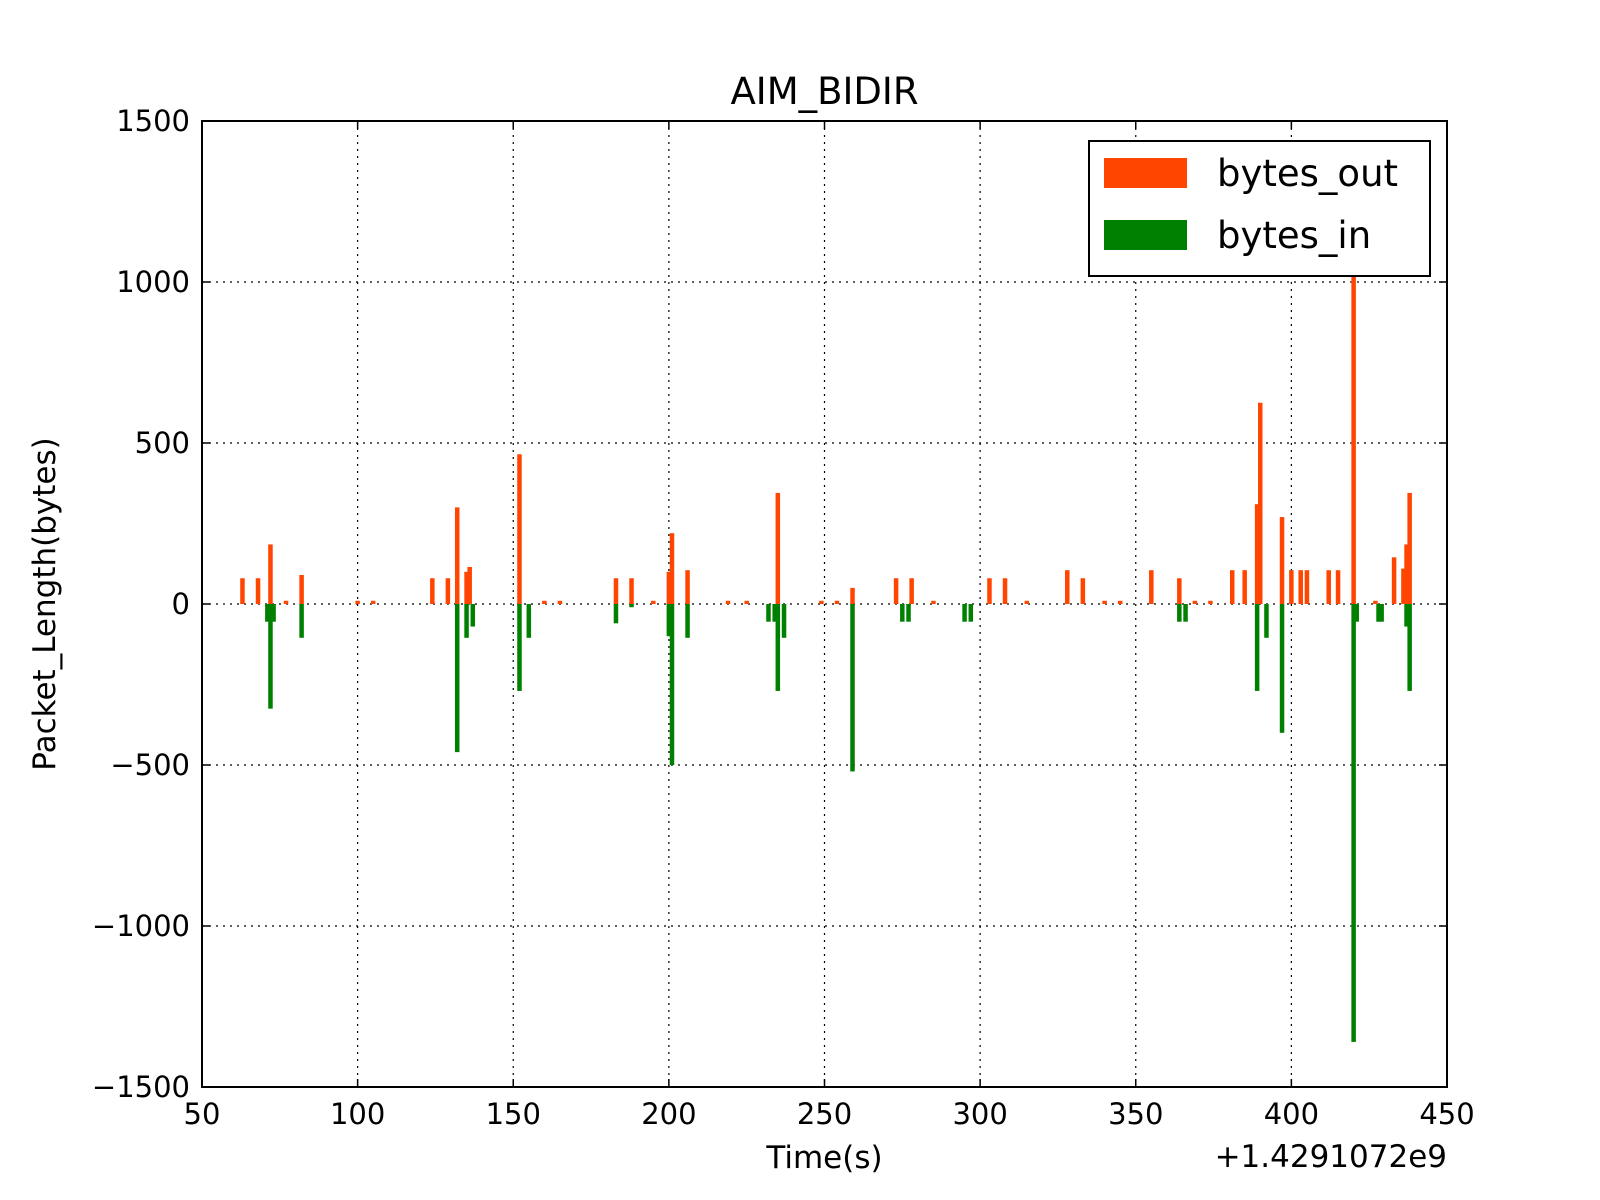 This screenshot has height=1200, width=1600. Describe the element at coordinates (824, 91) in the screenshot. I see `chart-title: AIM_BIDIR` at that location.